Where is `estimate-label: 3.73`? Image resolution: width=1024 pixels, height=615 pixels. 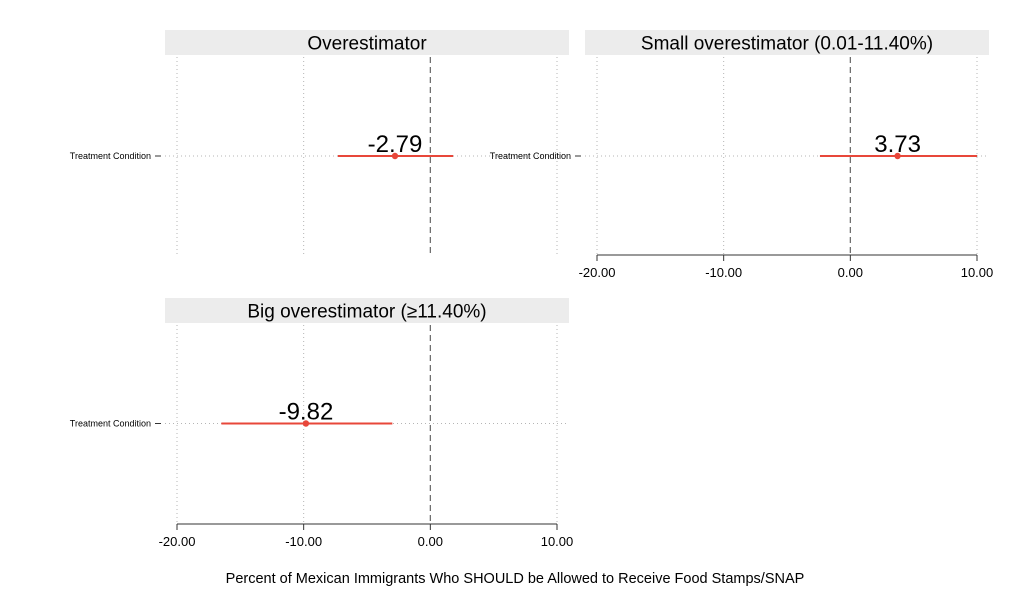
estimate-label: 3.73 is located at coordinates (897, 144).